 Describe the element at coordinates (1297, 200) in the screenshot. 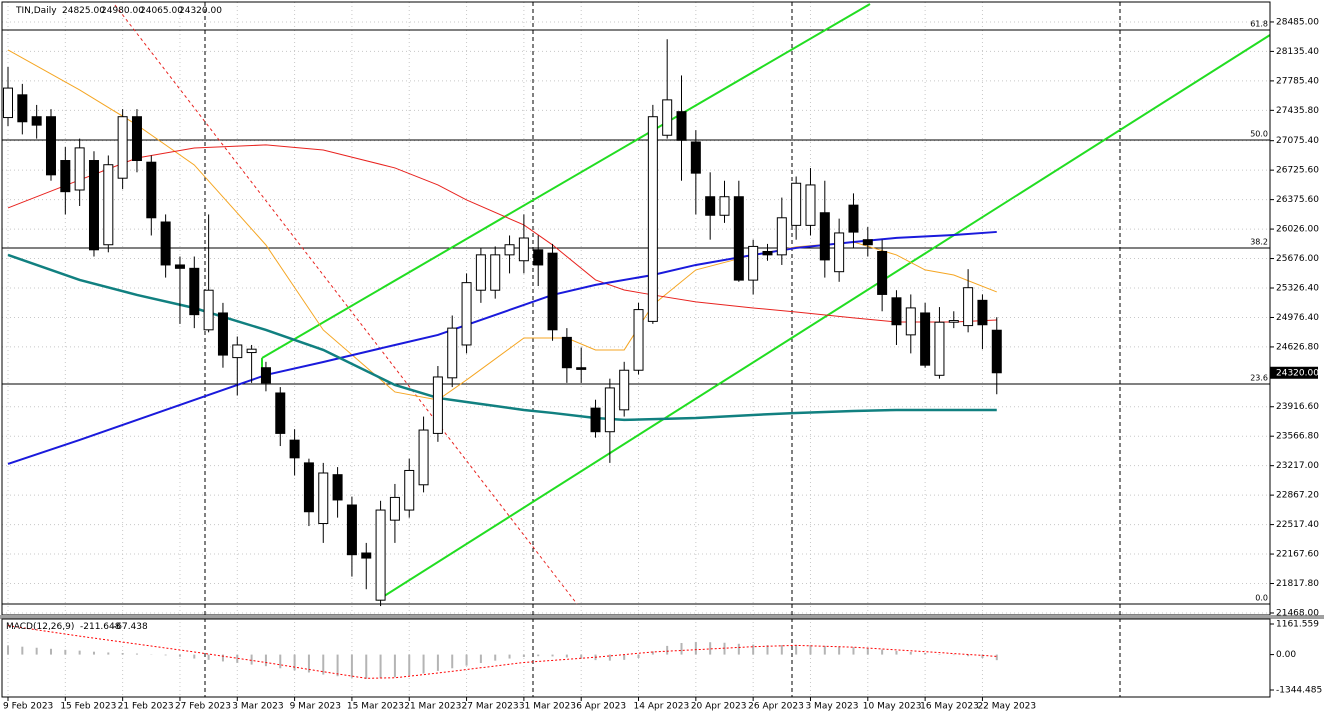

I see `y-tick-label: 26375.60` at that location.